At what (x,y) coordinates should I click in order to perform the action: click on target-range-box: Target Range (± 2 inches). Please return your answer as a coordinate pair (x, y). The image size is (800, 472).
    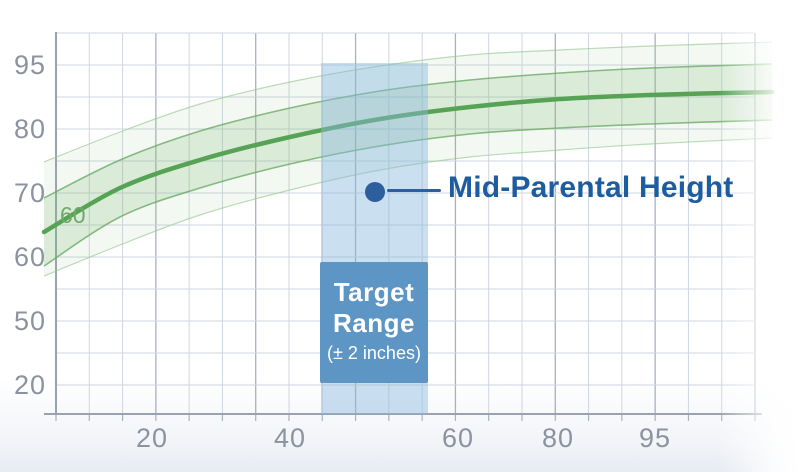
    Looking at the image, I should click on (374, 322).